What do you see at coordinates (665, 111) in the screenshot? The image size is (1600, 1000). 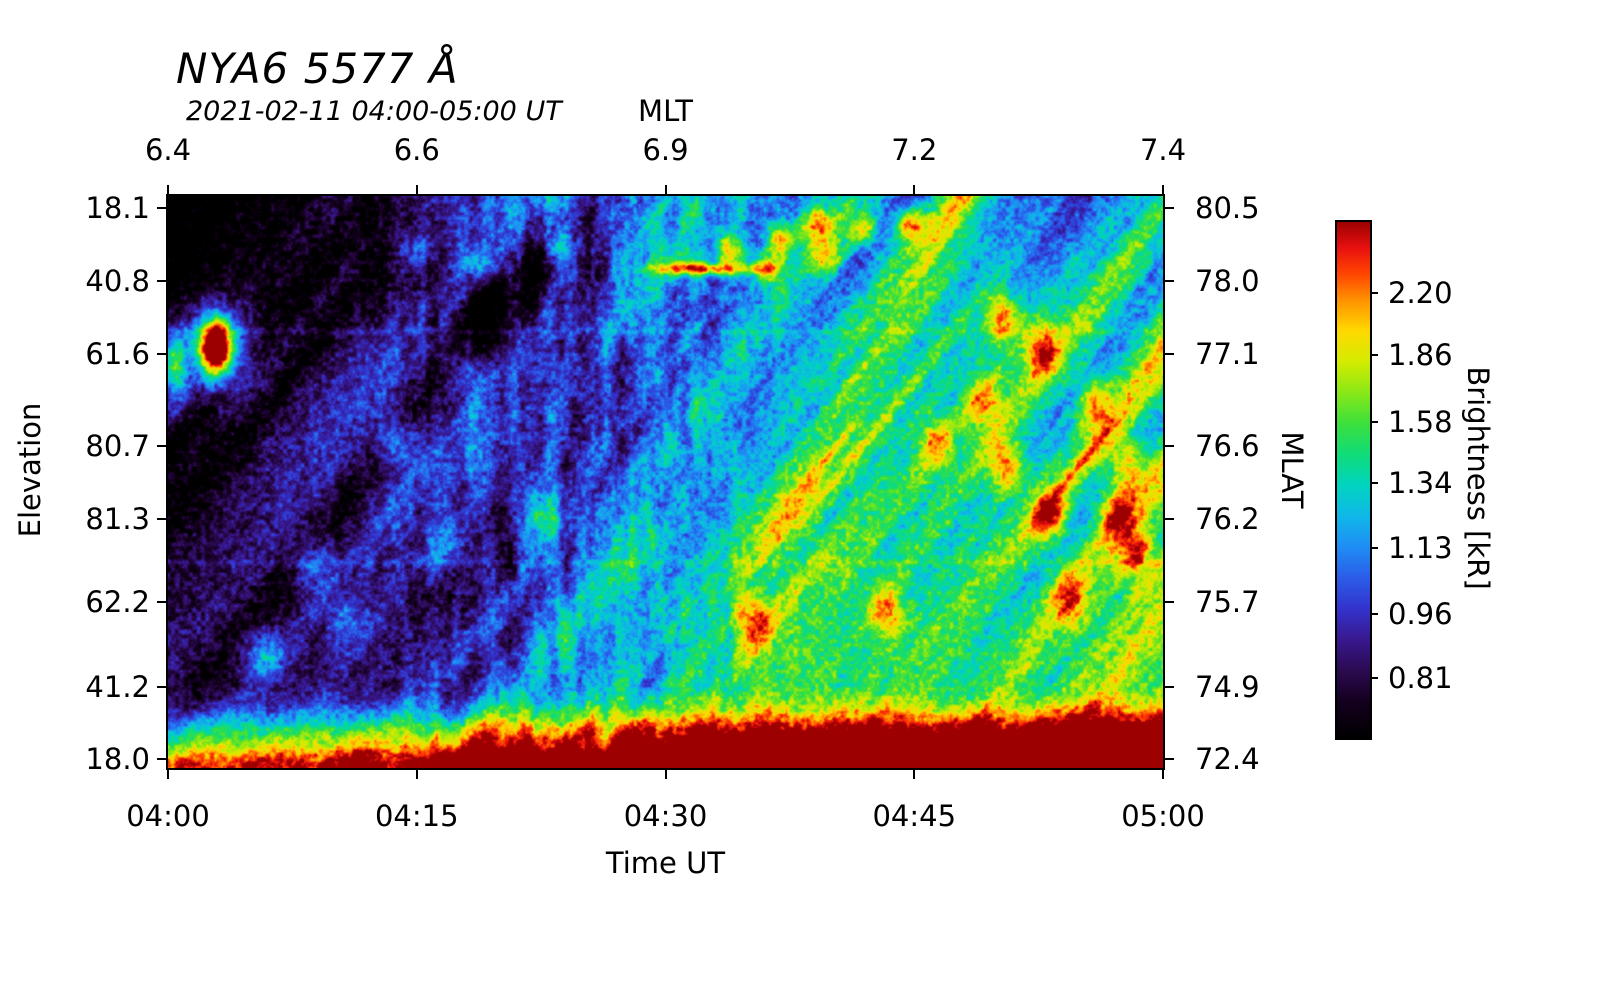 I see `top-axis-label: MLT` at bounding box center [665, 111].